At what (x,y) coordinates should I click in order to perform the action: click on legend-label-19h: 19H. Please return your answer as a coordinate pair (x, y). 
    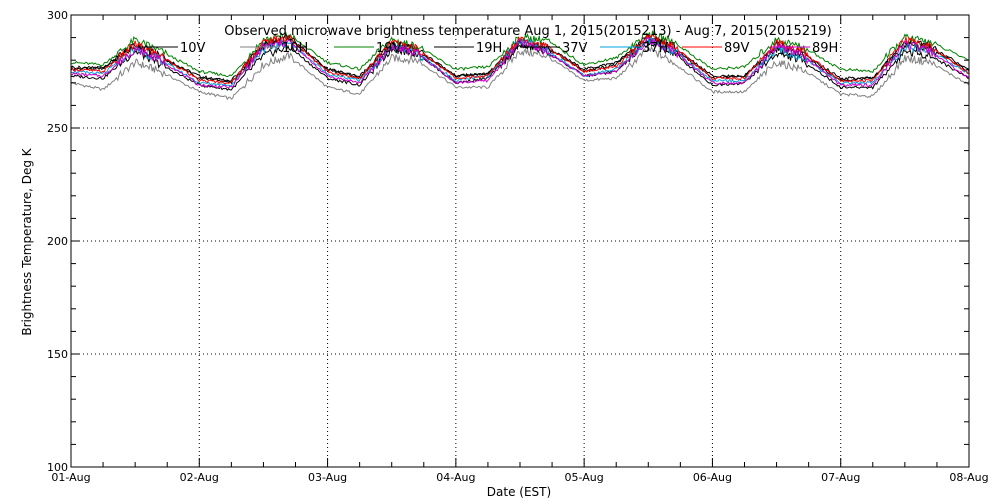
    Looking at the image, I should click on (489, 48).